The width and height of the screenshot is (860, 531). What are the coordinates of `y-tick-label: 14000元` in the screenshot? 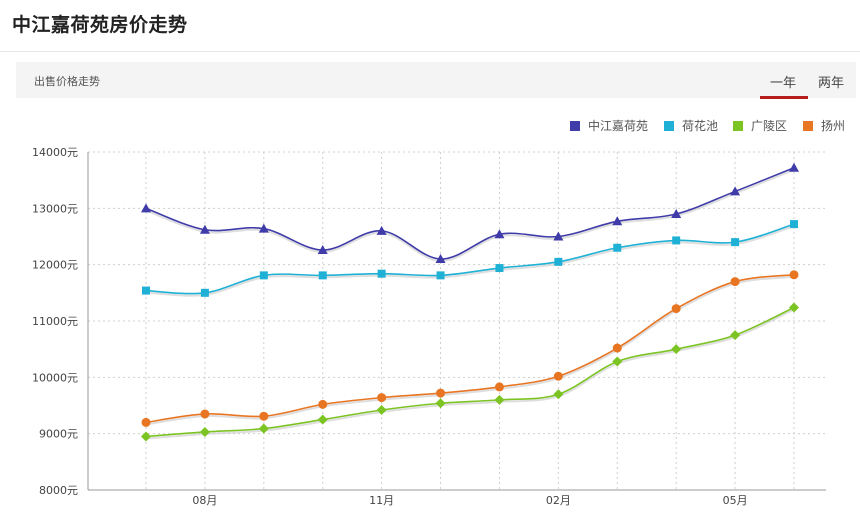 It's located at (55, 152).